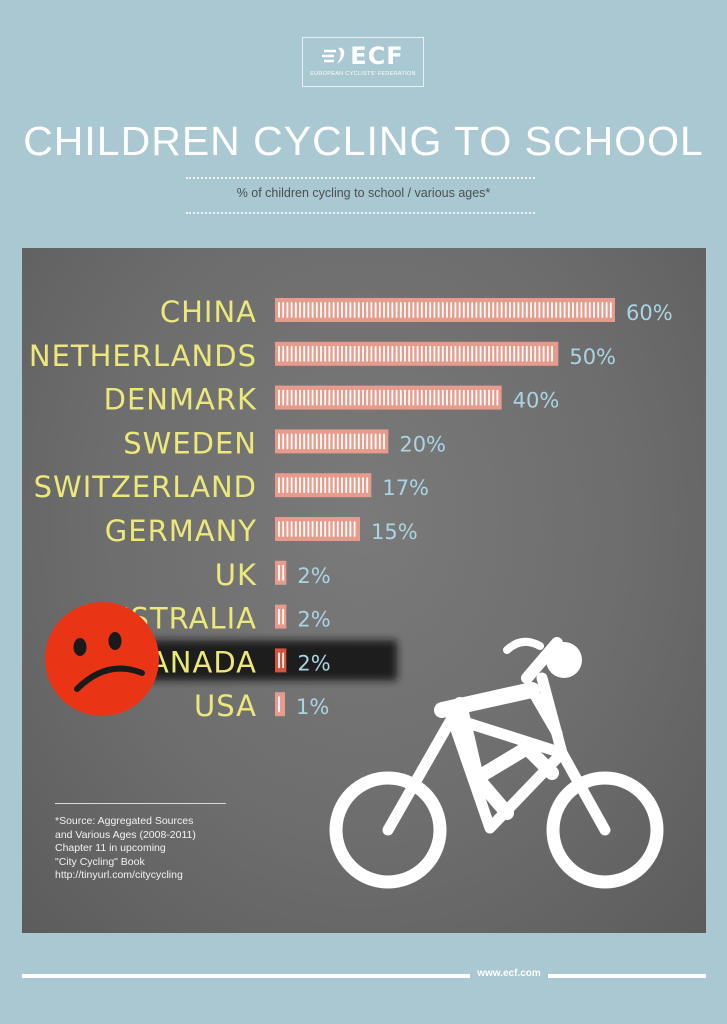 The height and width of the screenshot is (1024, 727). I want to click on footnote-line: and Various Ages (2008-2011), so click(125, 834).